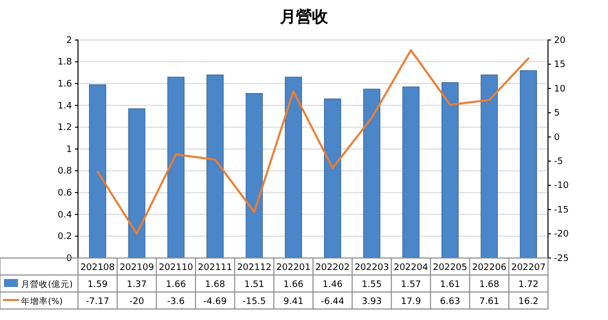  Describe the element at coordinates (42, 301) in the screenshot. I see `legend-label: 年增率(%)` at that location.